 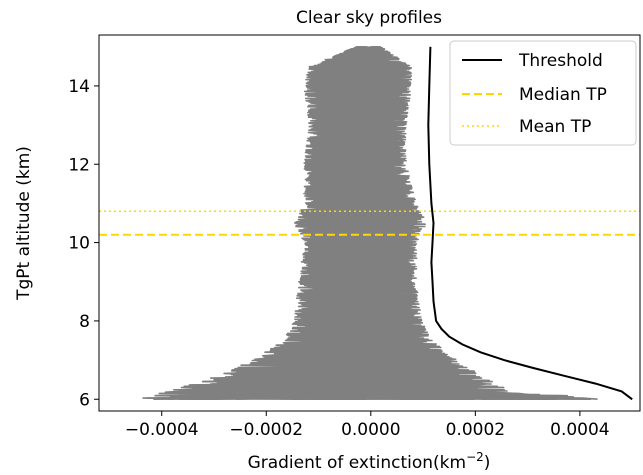 I want to click on x-tick-label: 0.0000, so click(x=370, y=430).